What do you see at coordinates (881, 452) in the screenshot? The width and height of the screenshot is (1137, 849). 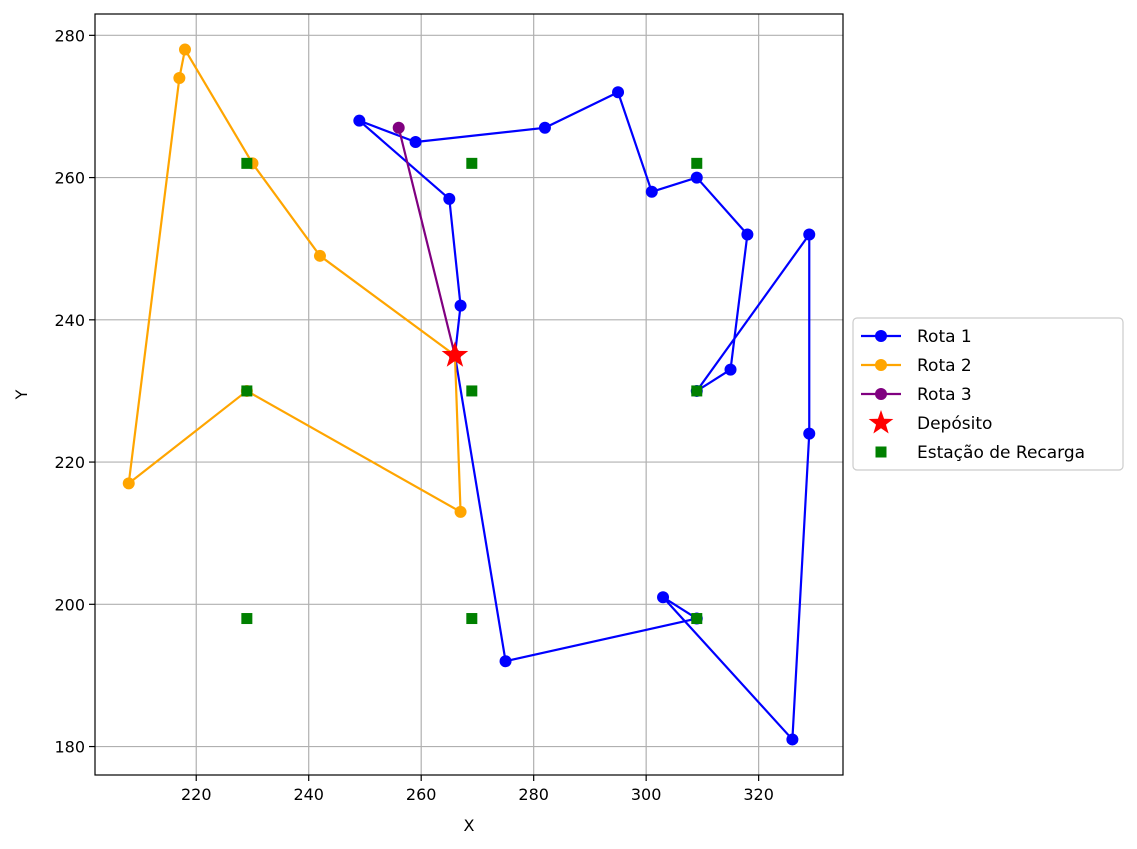 I see `legend-square` at bounding box center [881, 452].